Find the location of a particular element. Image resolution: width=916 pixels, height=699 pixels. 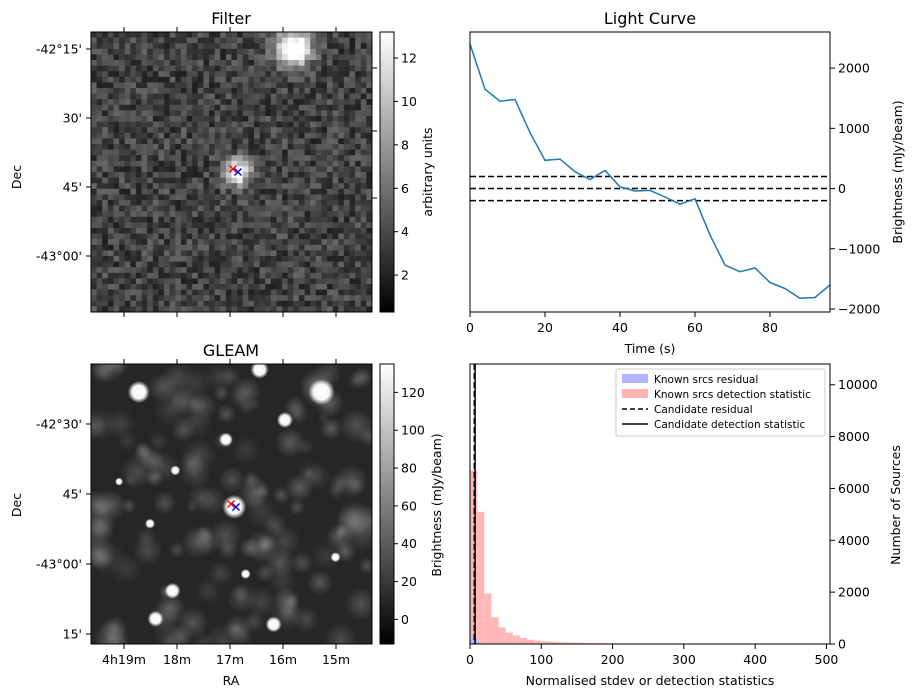

gleam-ytick-label: 45' is located at coordinates (72, 494).